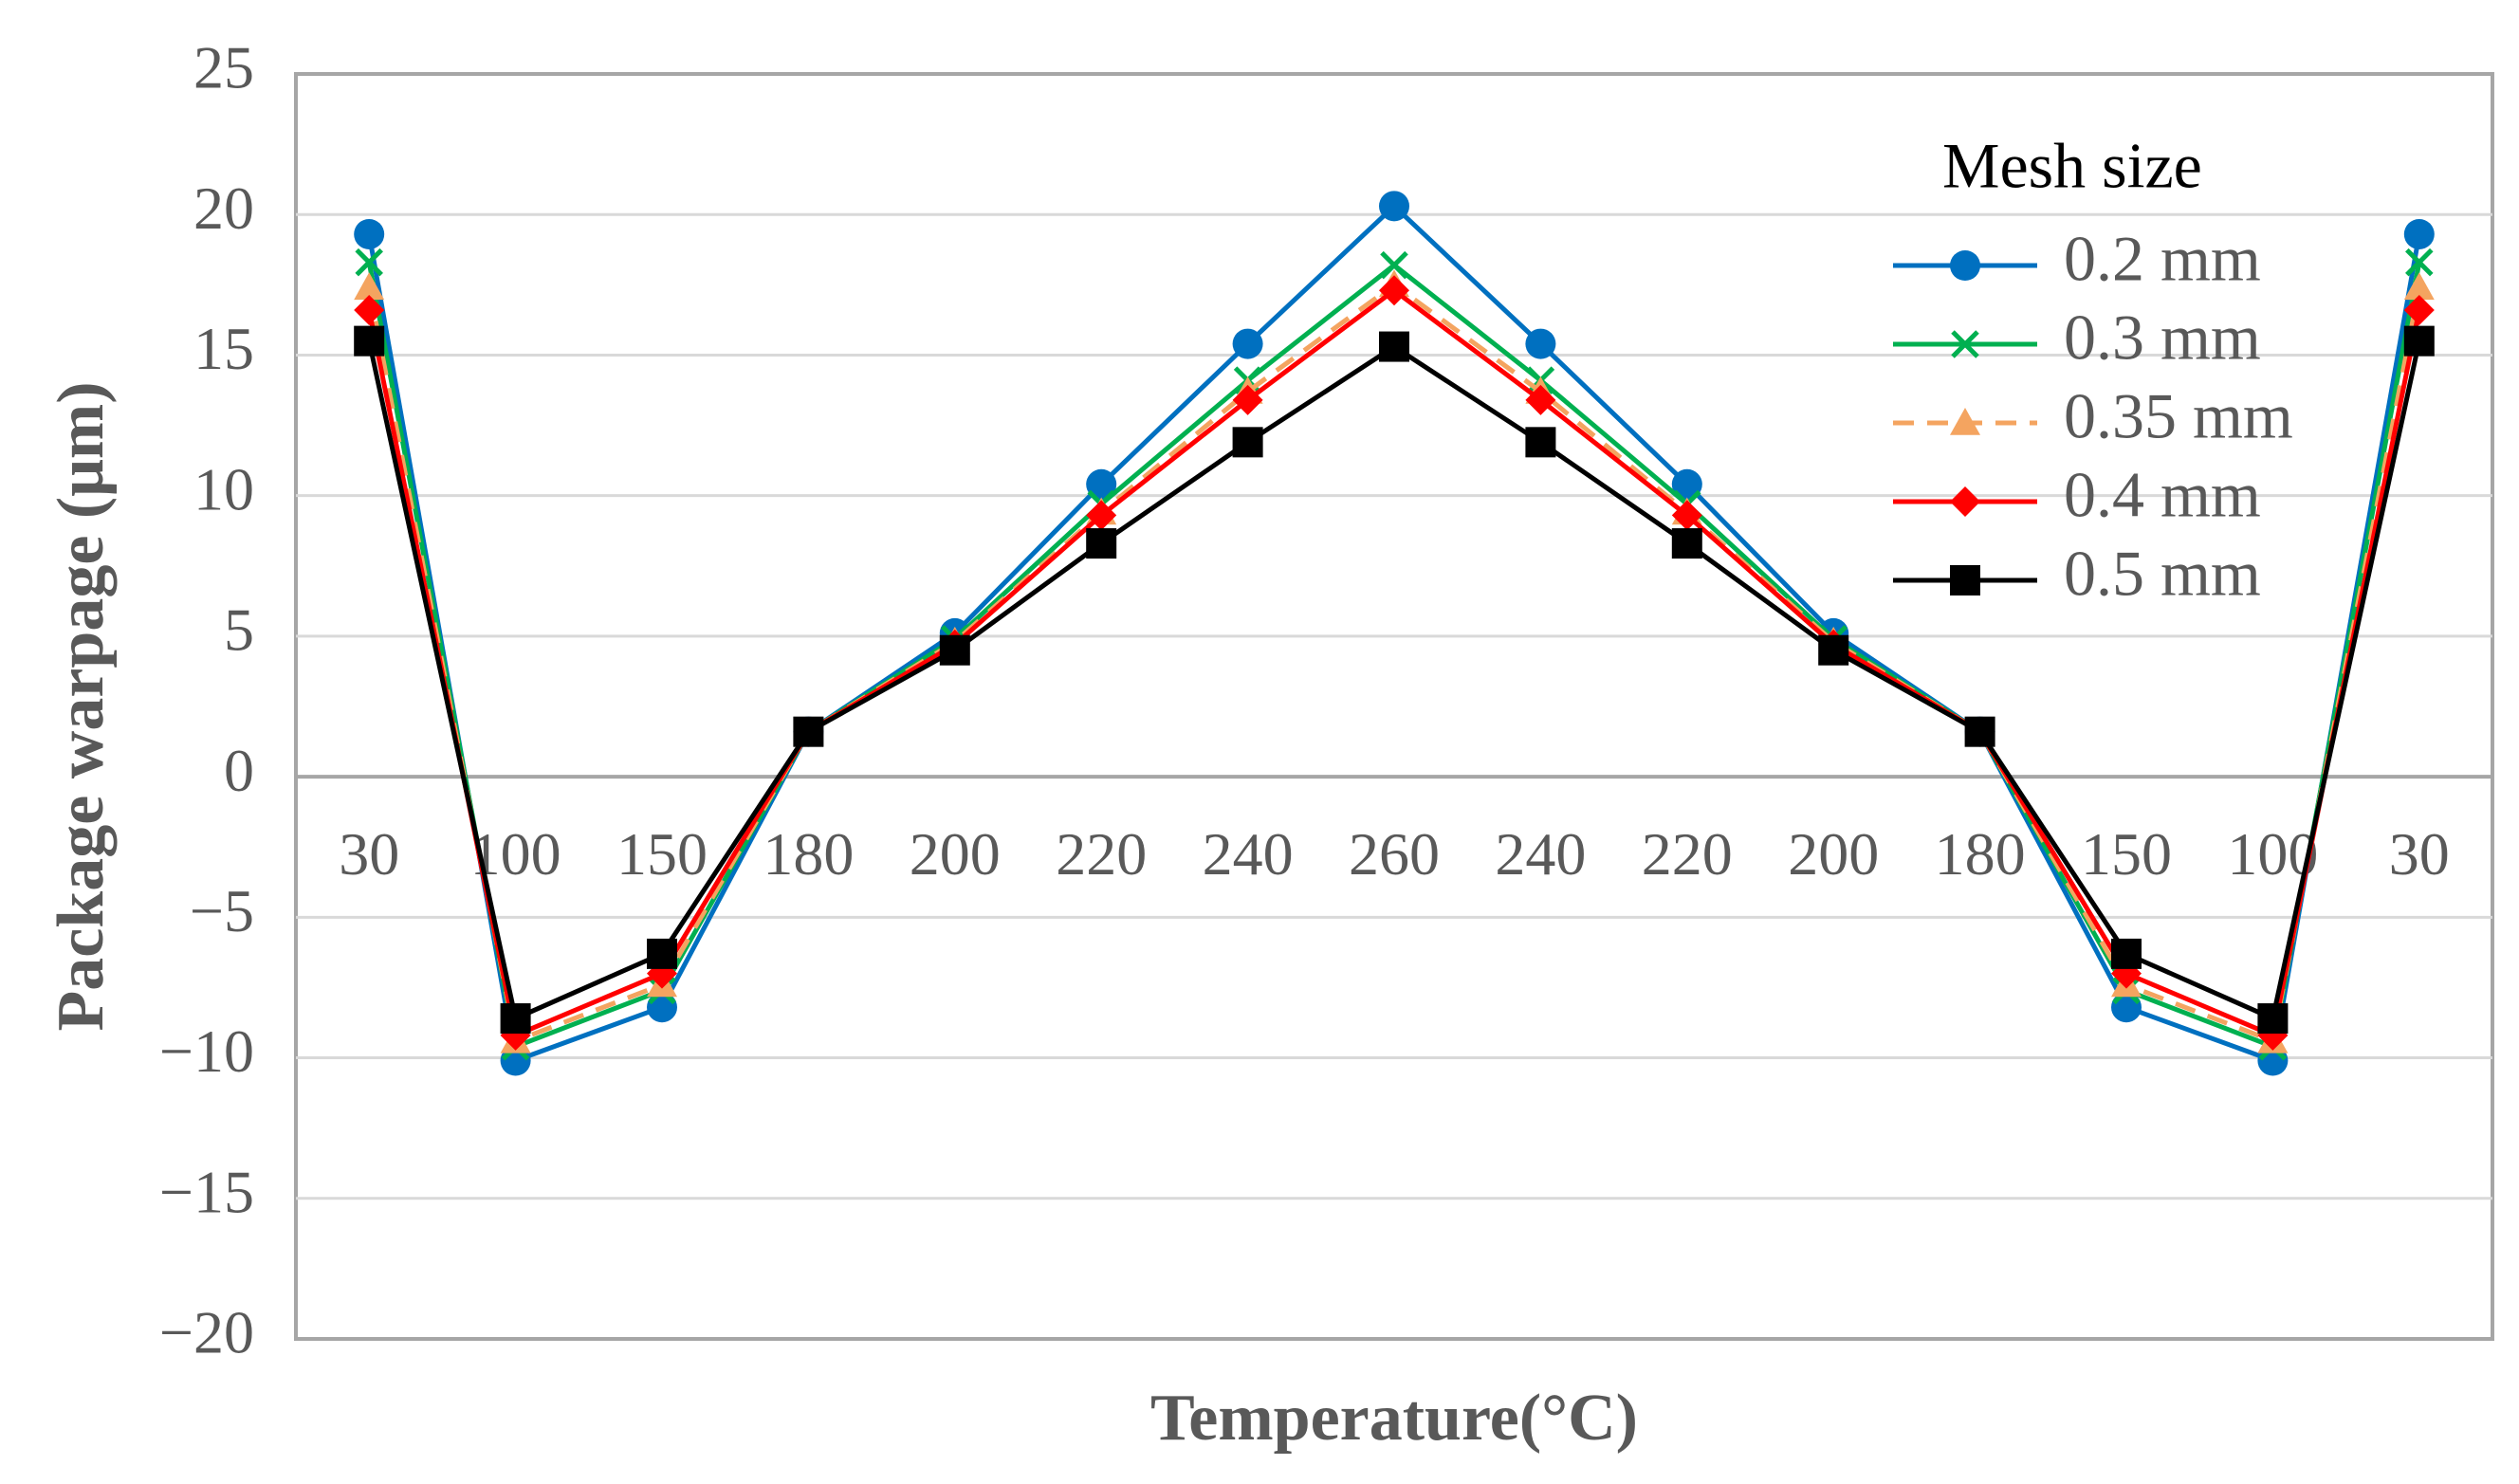 The height and width of the screenshot is (1484, 2519). Describe the element at coordinates (2178, 416) in the screenshot. I see `legend-label: 0.35 mm` at that location.